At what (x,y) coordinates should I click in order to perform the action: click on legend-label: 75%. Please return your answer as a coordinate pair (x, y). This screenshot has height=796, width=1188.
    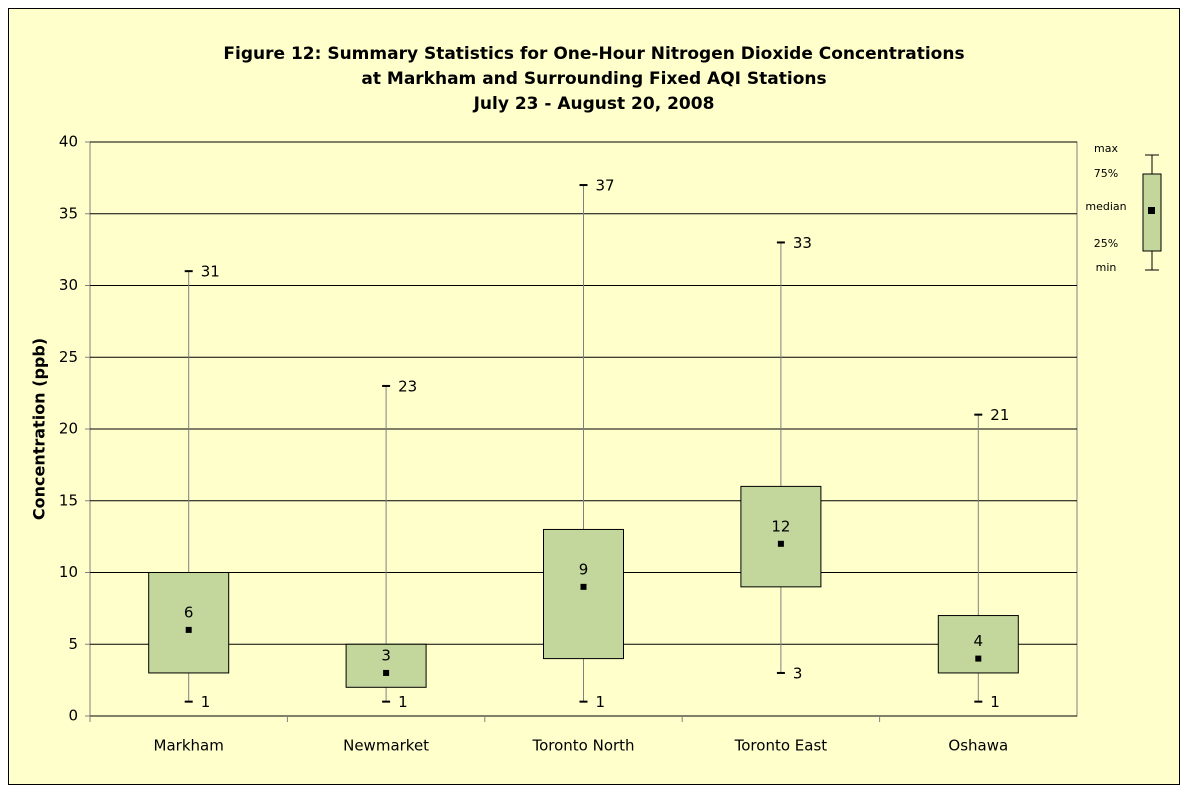
    Looking at the image, I should click on (1106, 173).